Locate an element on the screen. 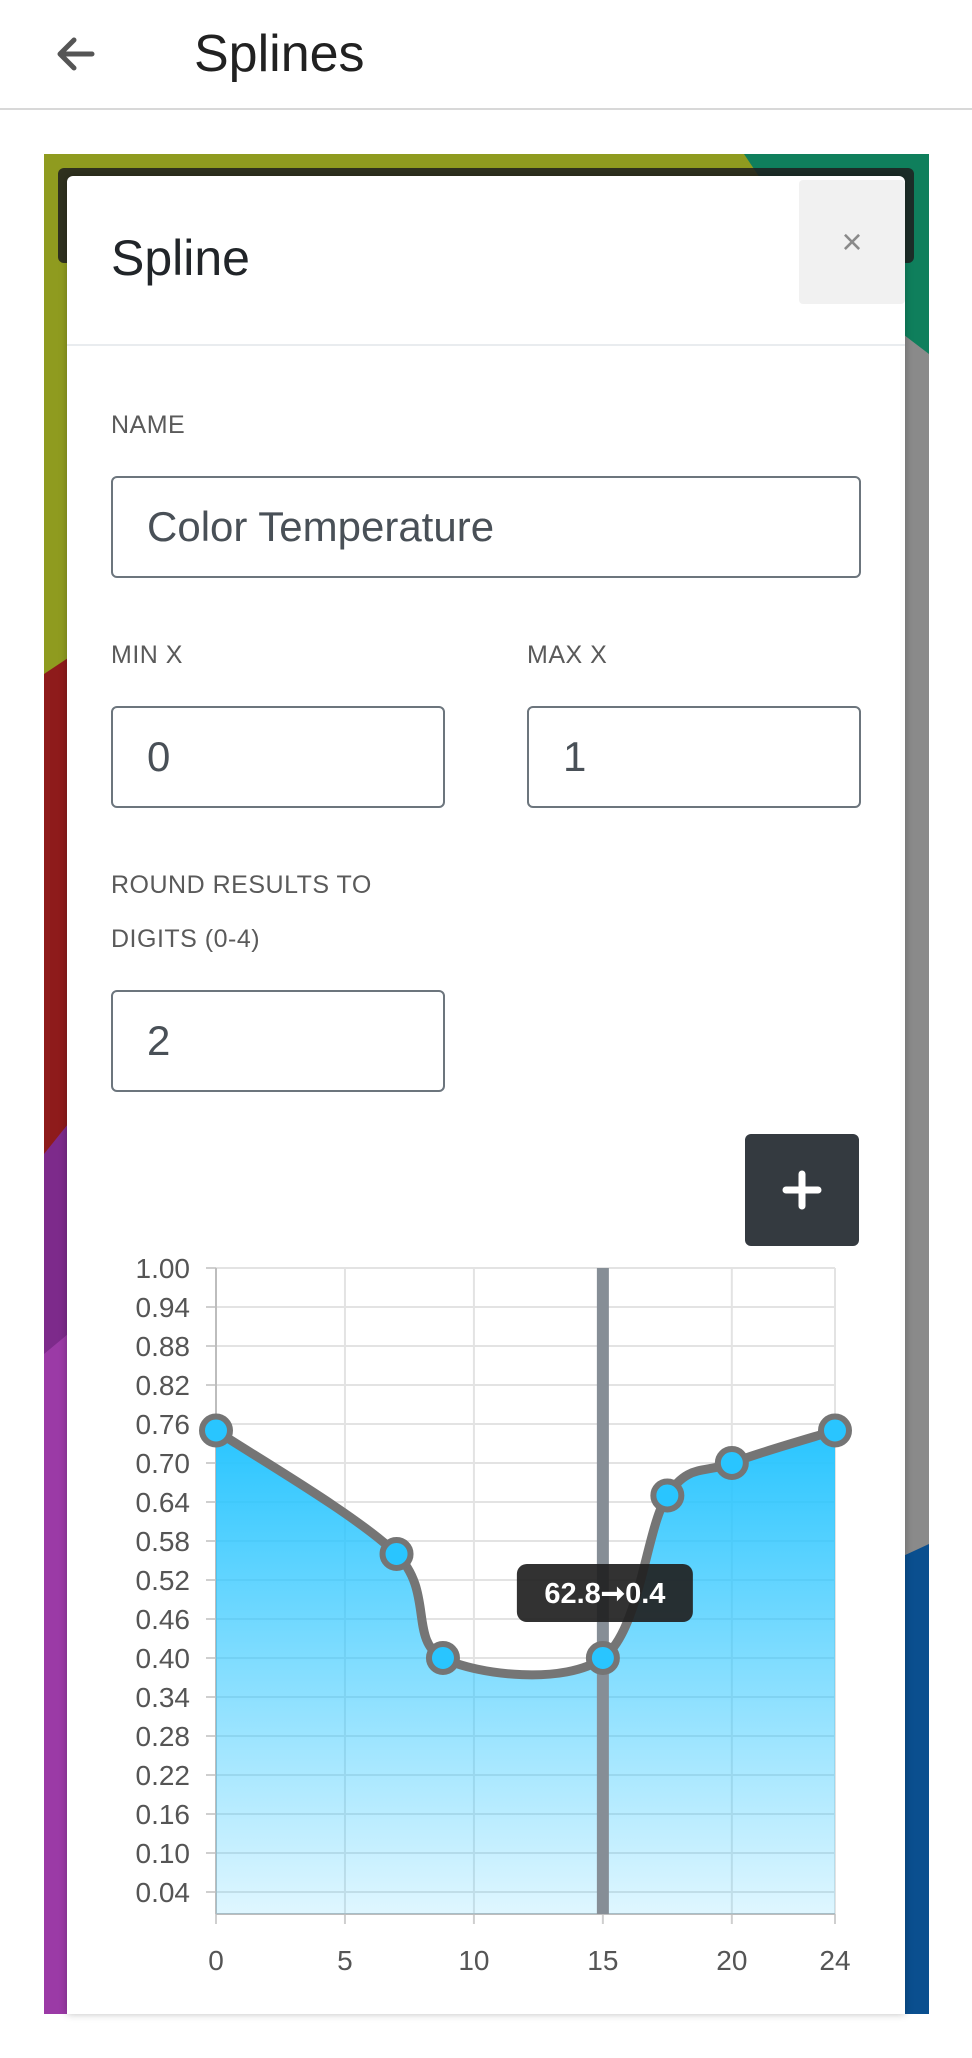  x-tick-label: 5 is located at coordinates (345, 1960).